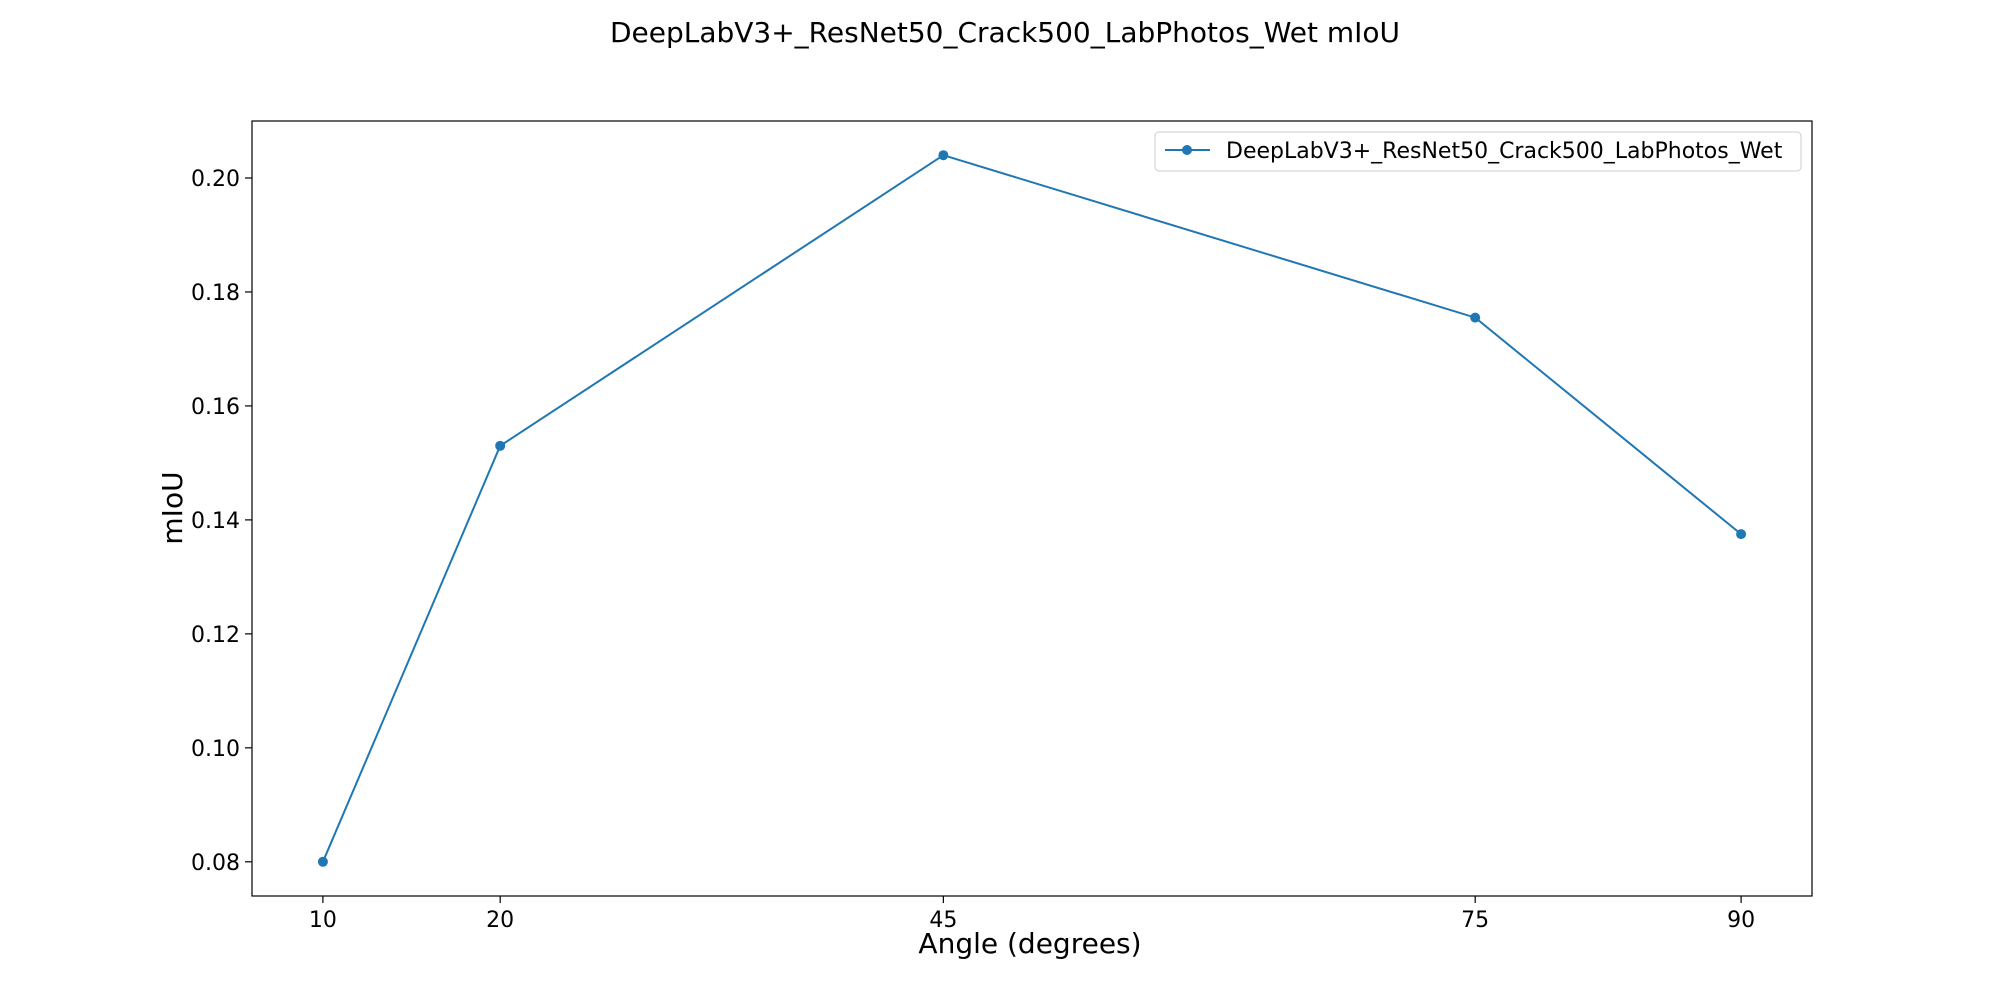 Image resolution: width=2000 pixels, height=1000 pixels. What do you see at coordinates (215, 521) in the screenshot?
I see `y-tick-label: 0.14` at bounding box center [215, 521].